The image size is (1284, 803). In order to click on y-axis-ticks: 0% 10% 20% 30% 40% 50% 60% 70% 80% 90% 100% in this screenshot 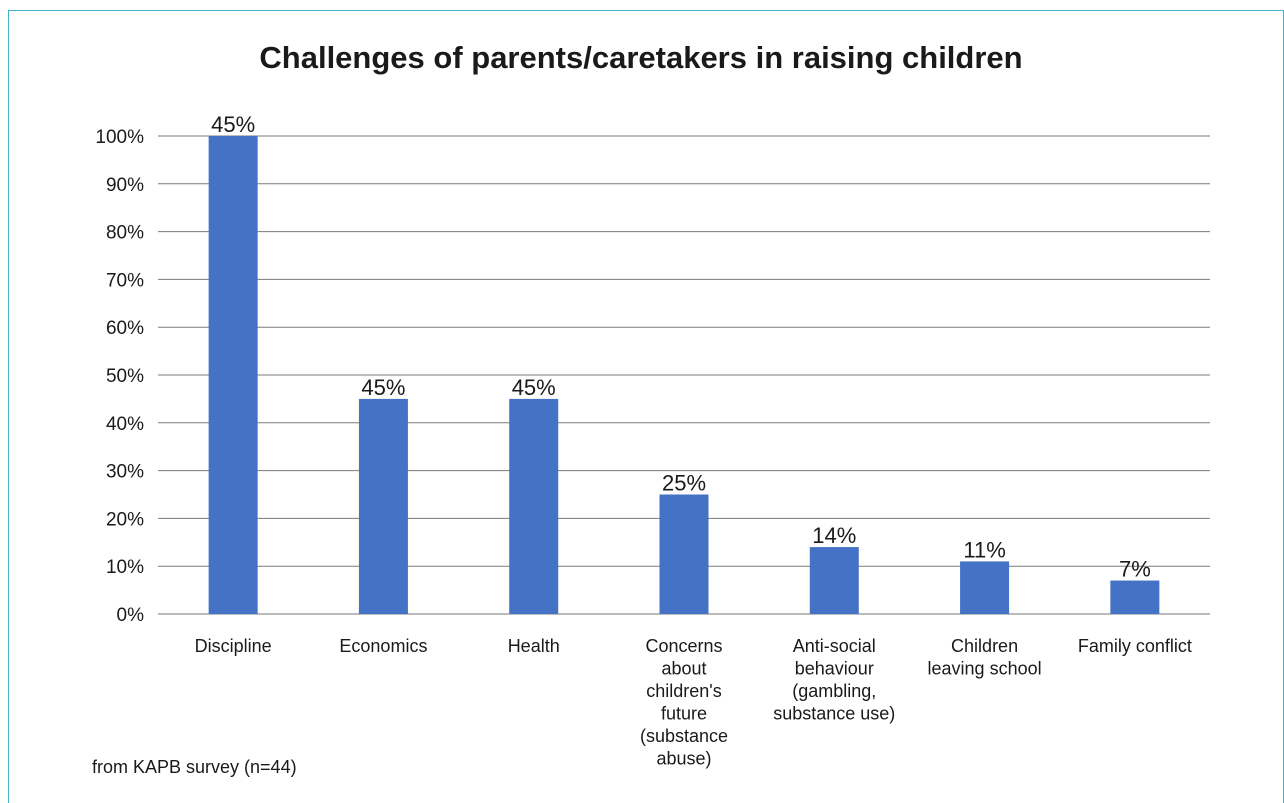, I will do `click(119, 376)`.